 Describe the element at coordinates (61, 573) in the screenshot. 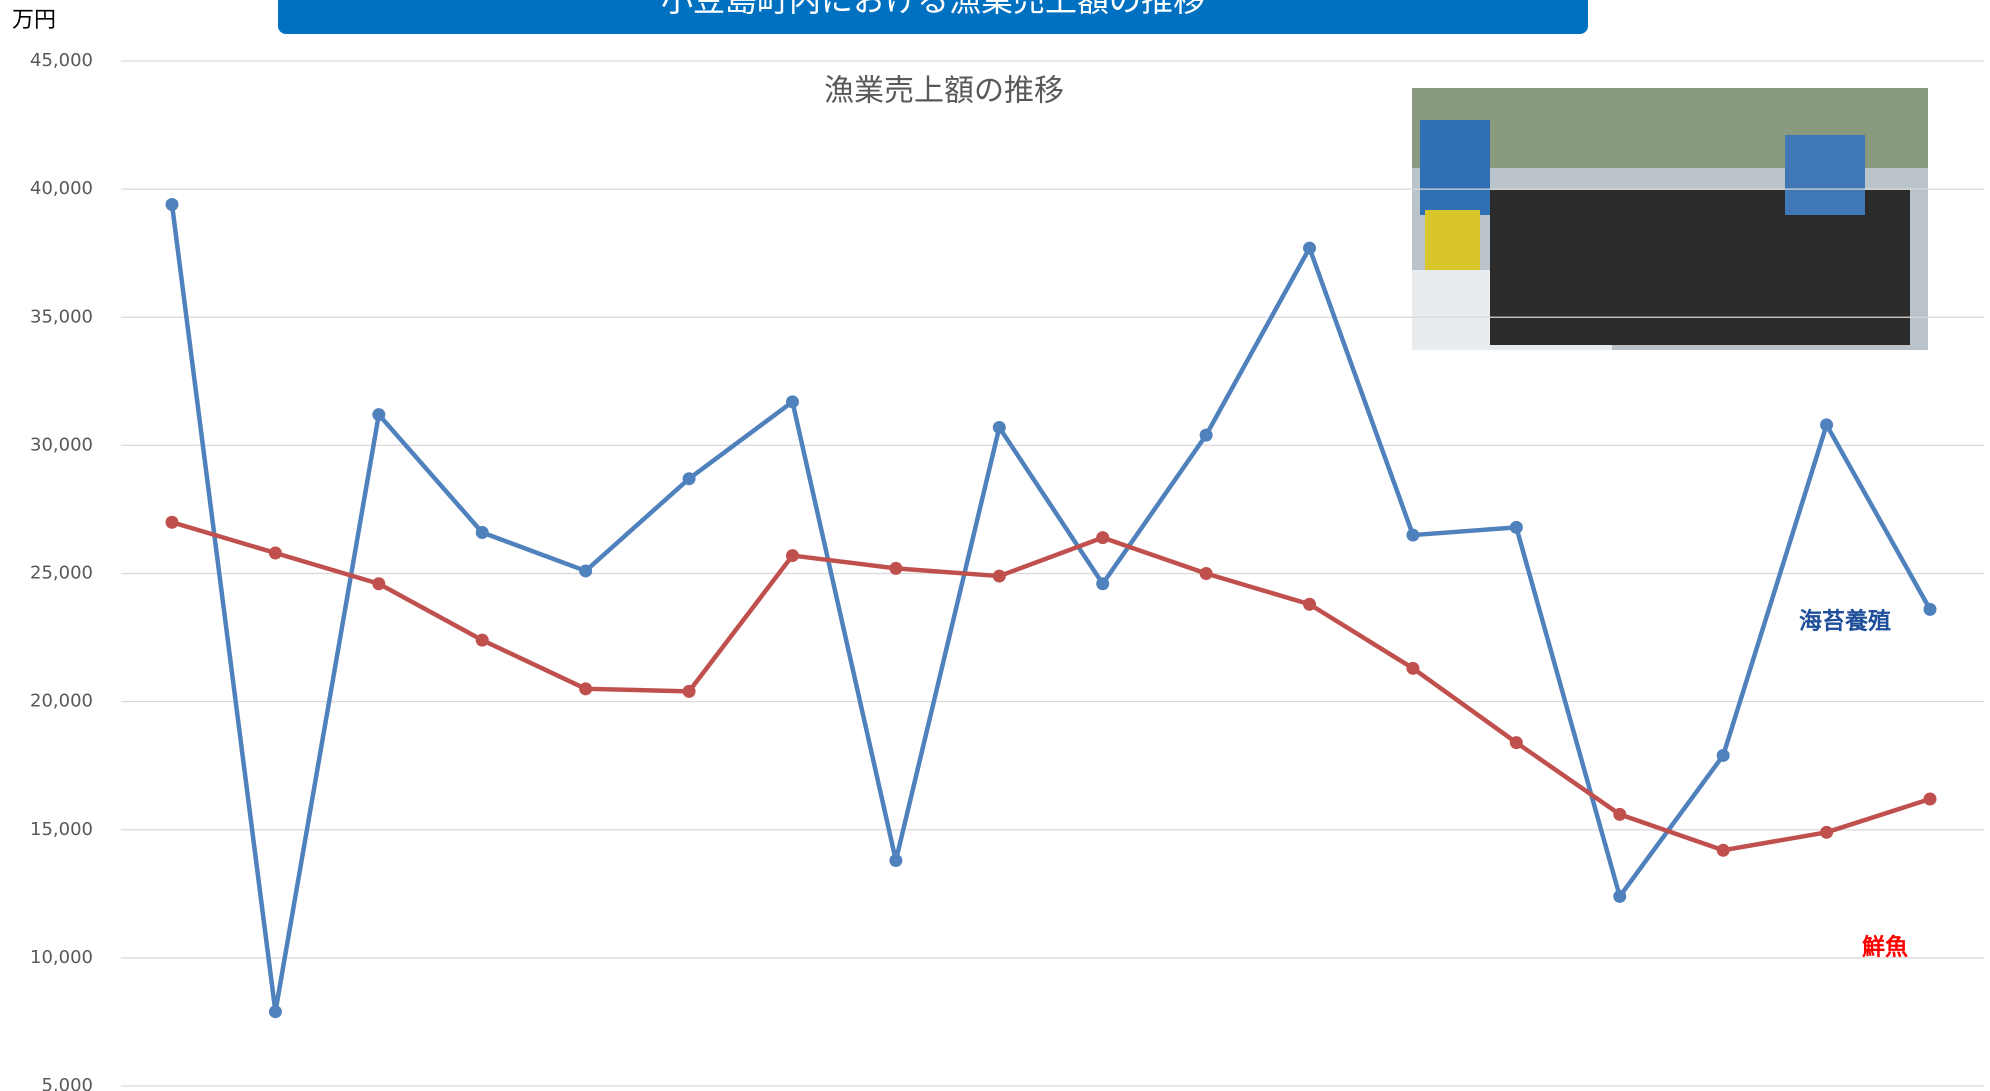

I see `y-tick-label: 25,000` at that location.